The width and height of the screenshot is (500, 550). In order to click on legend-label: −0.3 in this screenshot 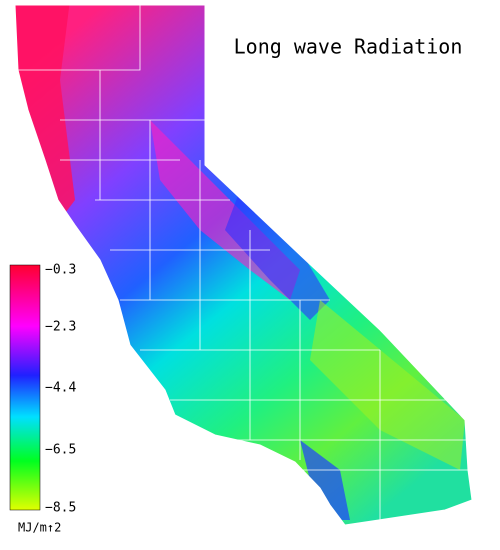, I will do `click(60, 270)`.